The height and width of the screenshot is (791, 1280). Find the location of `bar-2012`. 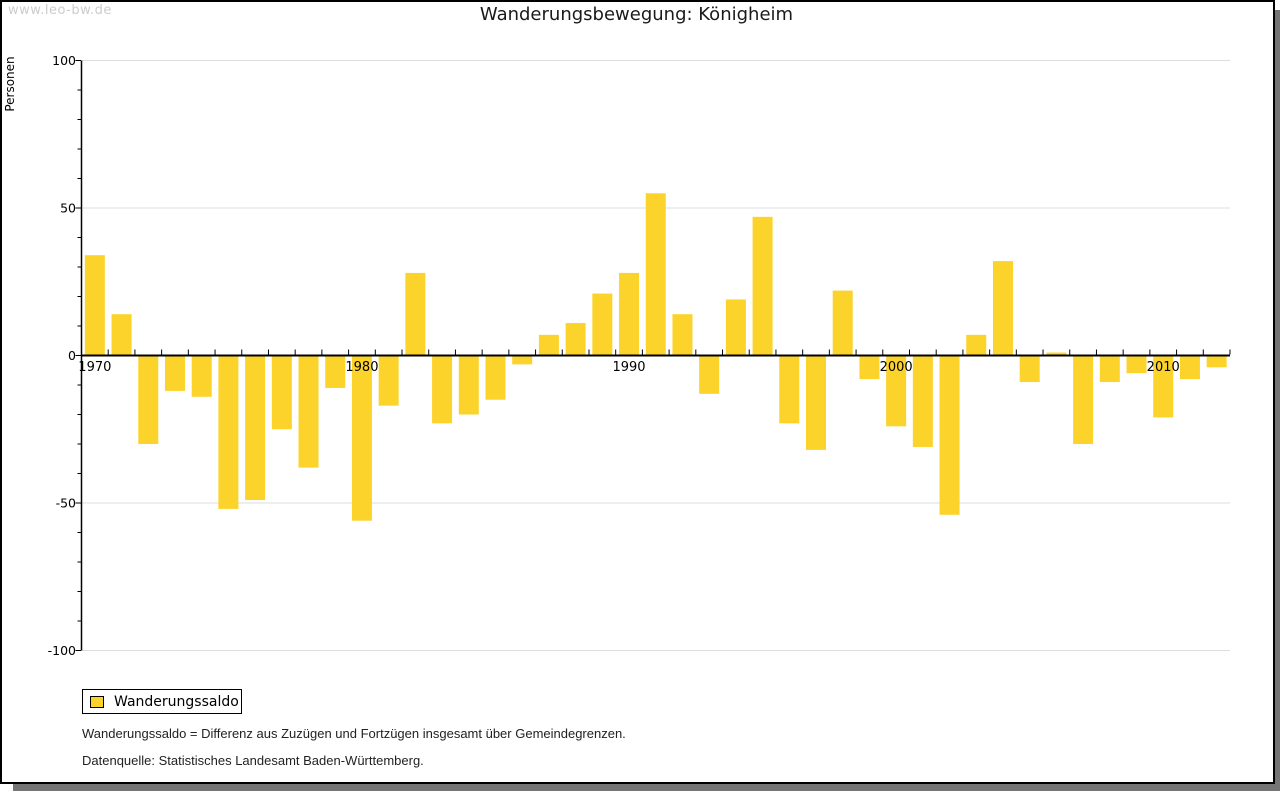

bar-2012 is located at coordinates (1216, 361).